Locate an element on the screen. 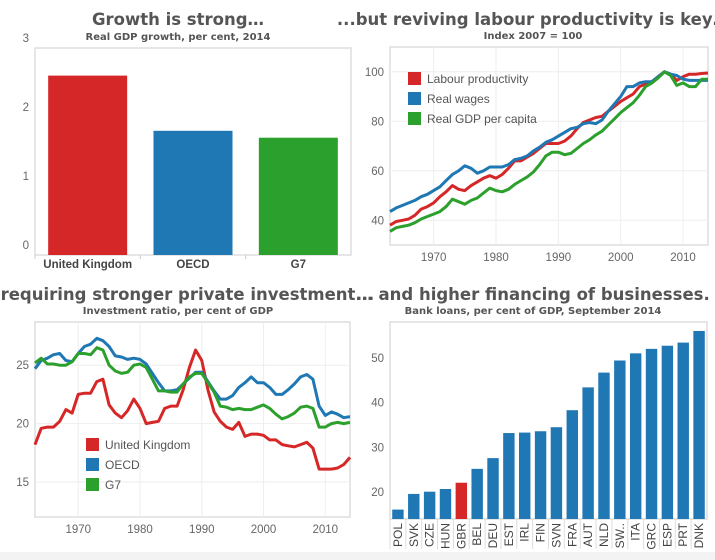 The height and width of the screenshot is (560, 715). x-category-label: ESP is located at coordinates (667, 535).